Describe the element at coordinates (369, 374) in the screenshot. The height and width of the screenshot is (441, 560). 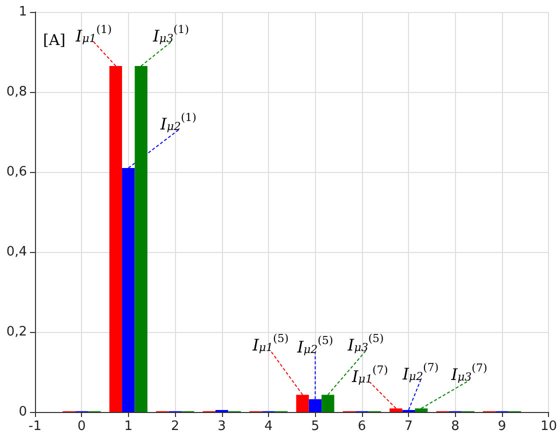
I see `annotation: Iμ1(7)` at that location.